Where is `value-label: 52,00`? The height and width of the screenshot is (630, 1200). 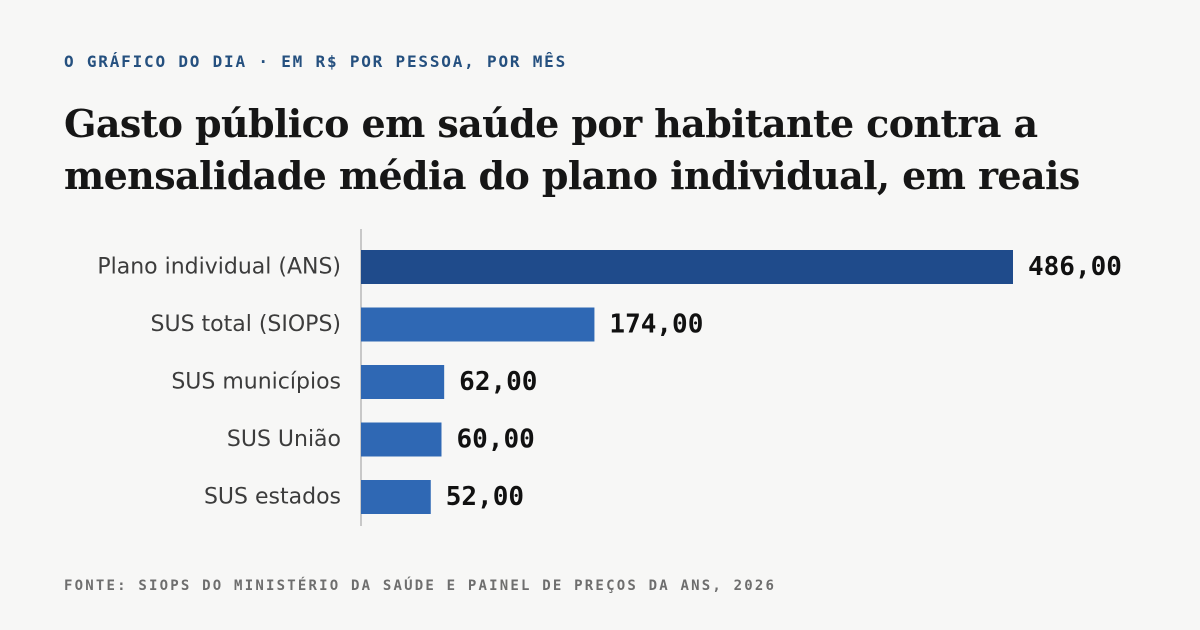 value-label: 52,00 is located at coordinates (485, 497).